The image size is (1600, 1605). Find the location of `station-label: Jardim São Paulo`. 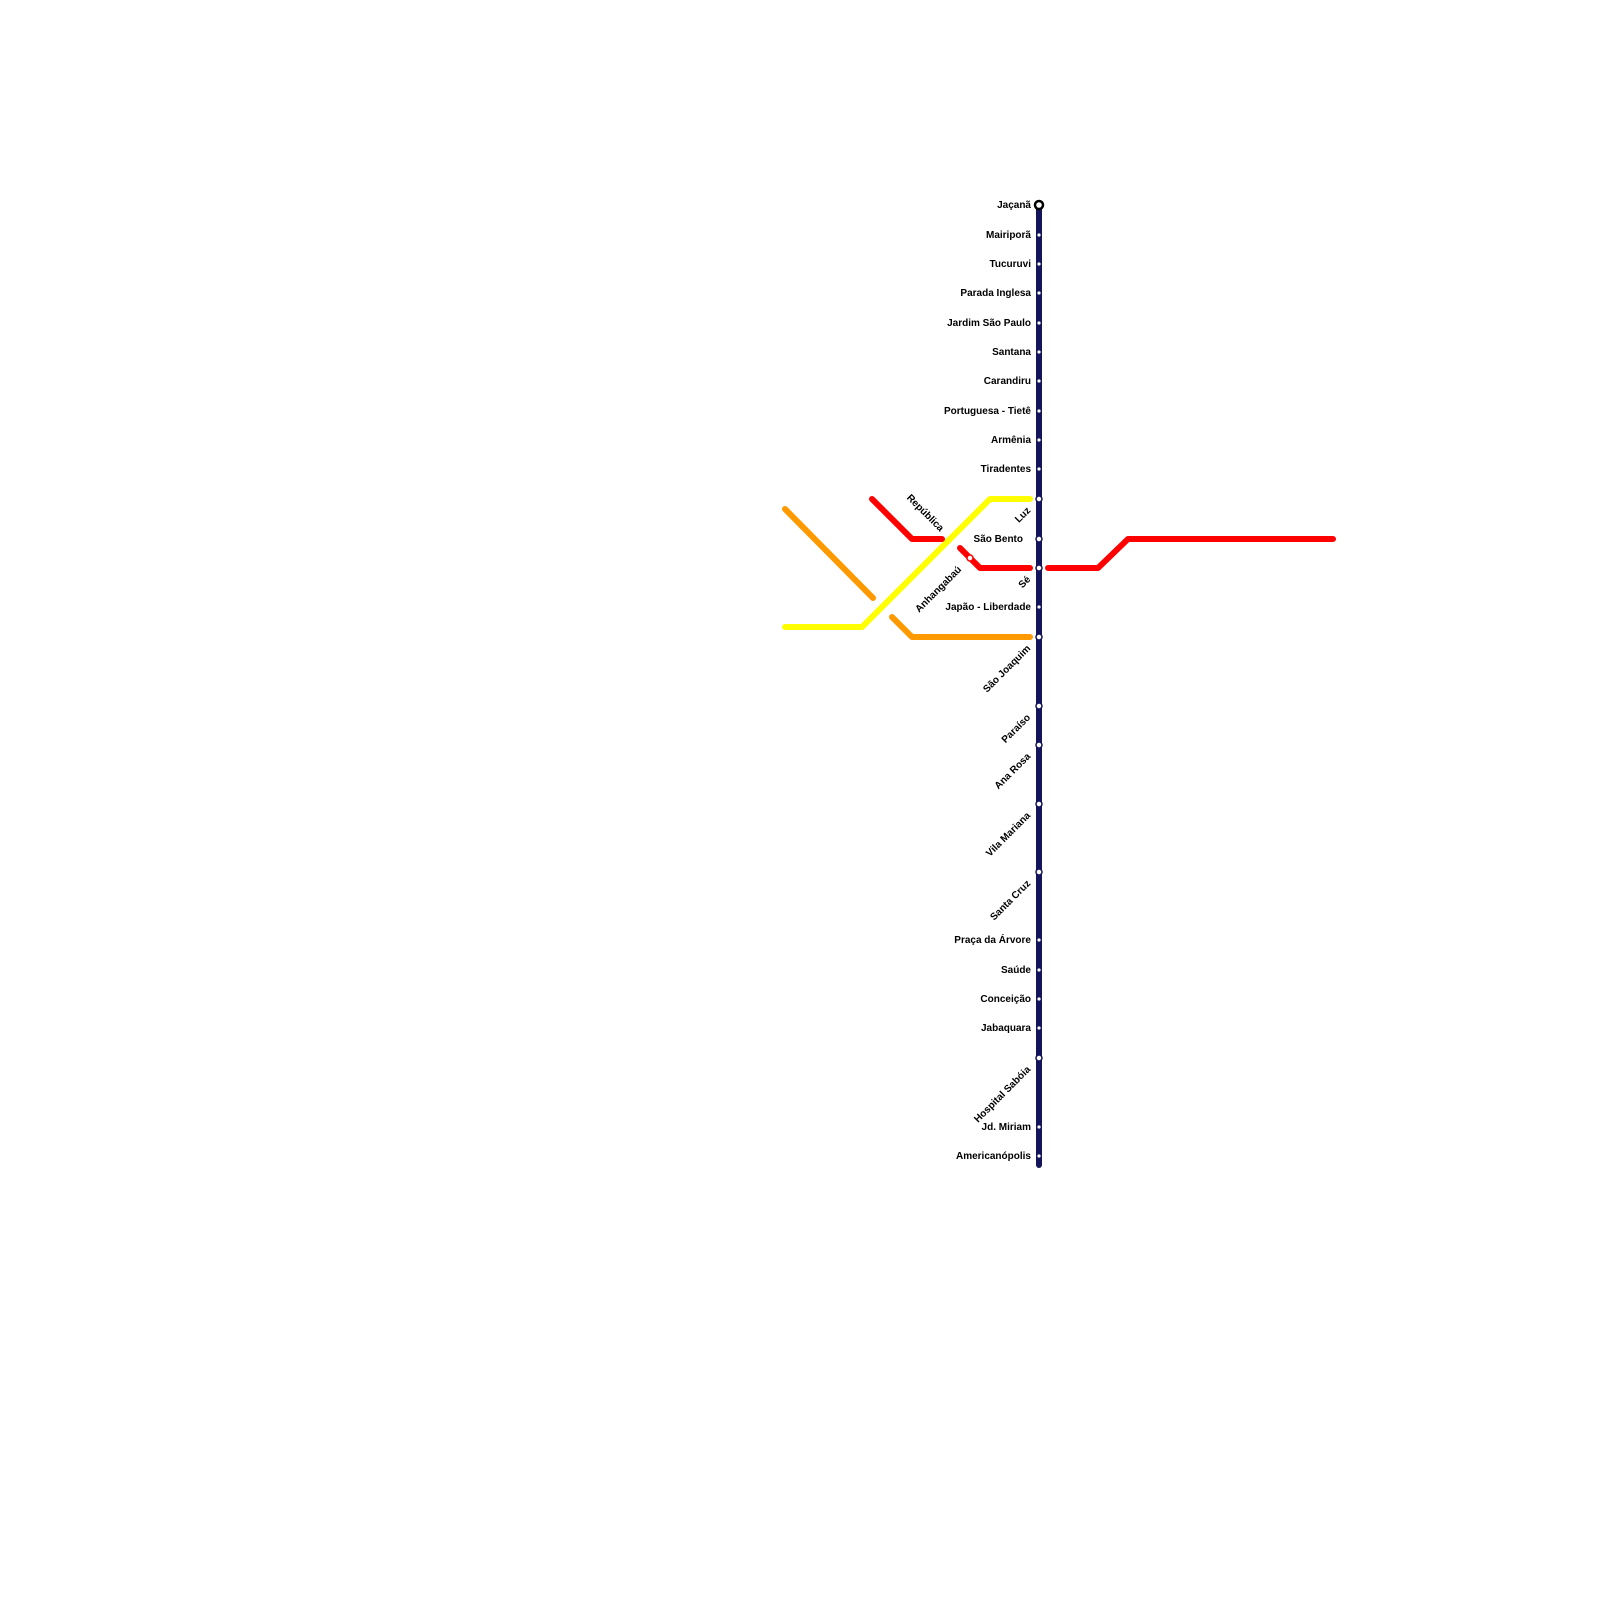

station-label: Jardim São Paulo is located at coordinates (989, 323).